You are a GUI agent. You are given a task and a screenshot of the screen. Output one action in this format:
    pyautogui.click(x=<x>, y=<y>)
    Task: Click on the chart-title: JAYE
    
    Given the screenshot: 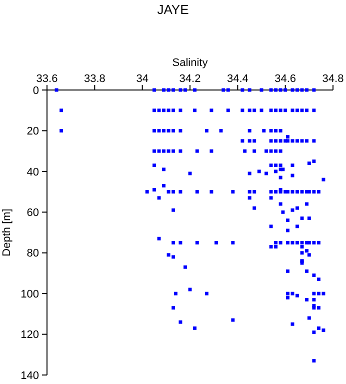 What is the action you would take?
    pyautogui.click(x=173, y=9)
    